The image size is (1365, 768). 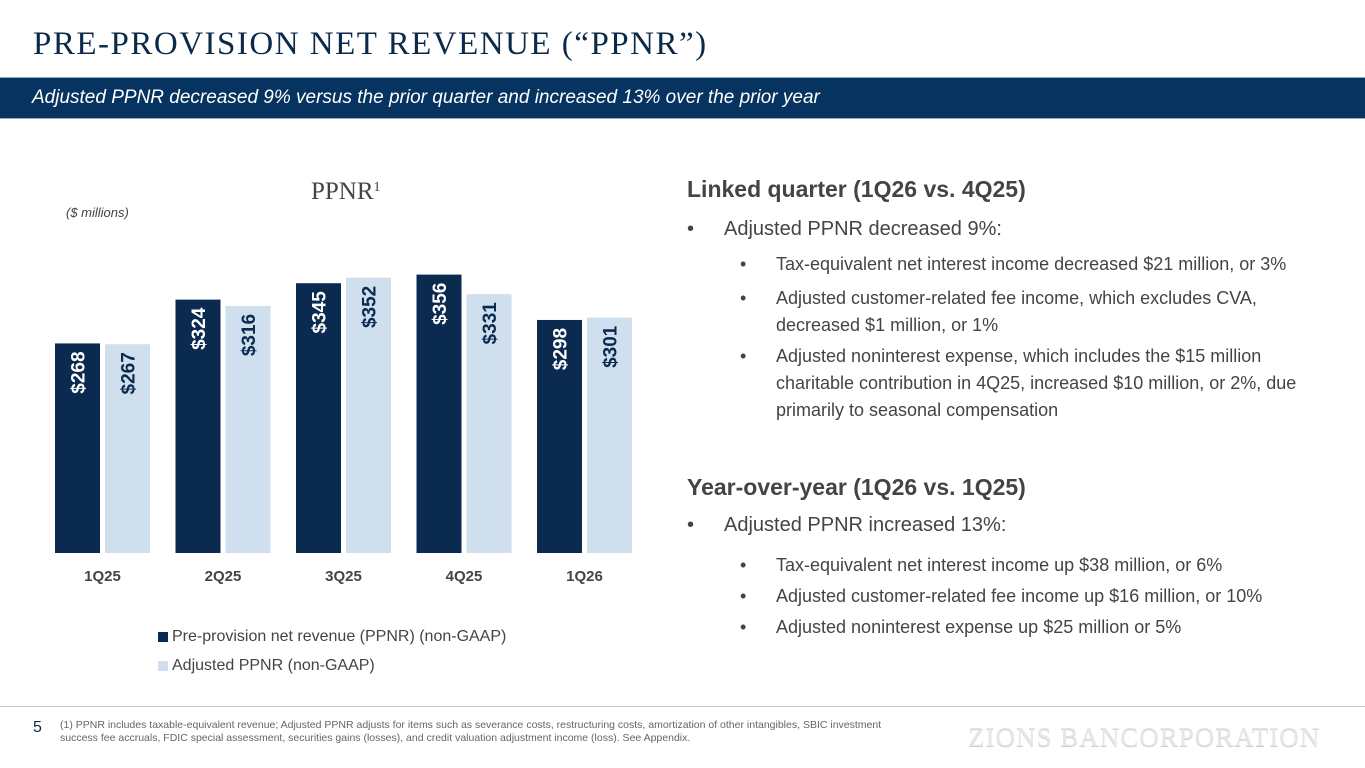 What do you see at coordinates (440, 304) in the screenshot?
I see `data-label: $356` at bounding box center [440, 304].